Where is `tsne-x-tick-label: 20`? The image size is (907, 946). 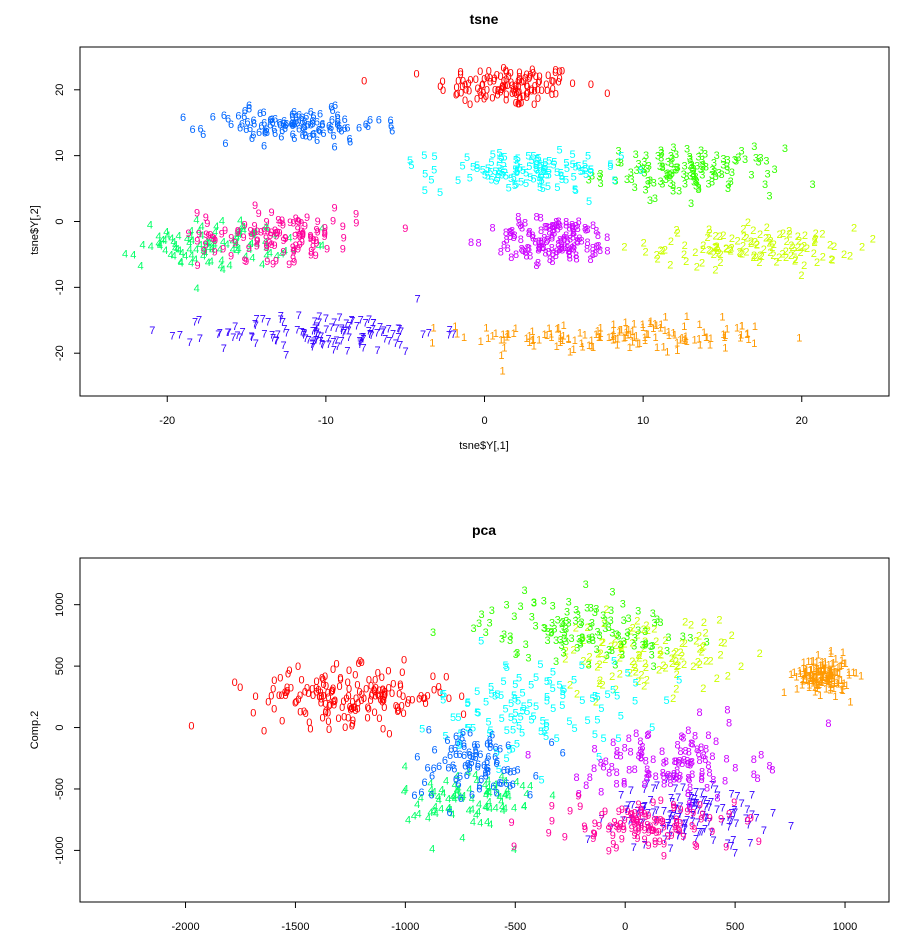
tsne-x-tick-label: 20 is located at coordinates (802, 421).